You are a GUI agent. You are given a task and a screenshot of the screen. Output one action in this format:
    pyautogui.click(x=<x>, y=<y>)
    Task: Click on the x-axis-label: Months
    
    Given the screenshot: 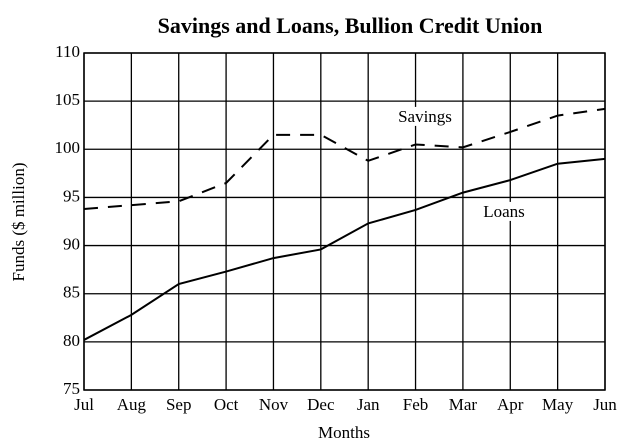 What is the action you would take?
    pyautogui.click(x=344, y=432)
    